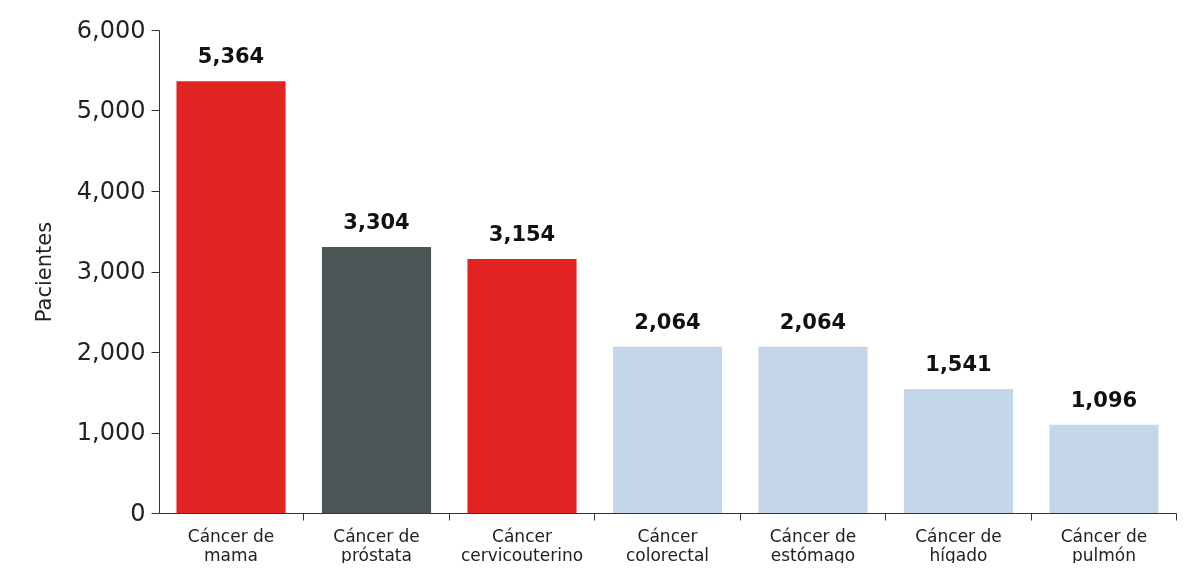 Image resolution: width=1185 pixels, height=576 pixels. I want to click on y-tick-label: 4,000, so click(111, 190).